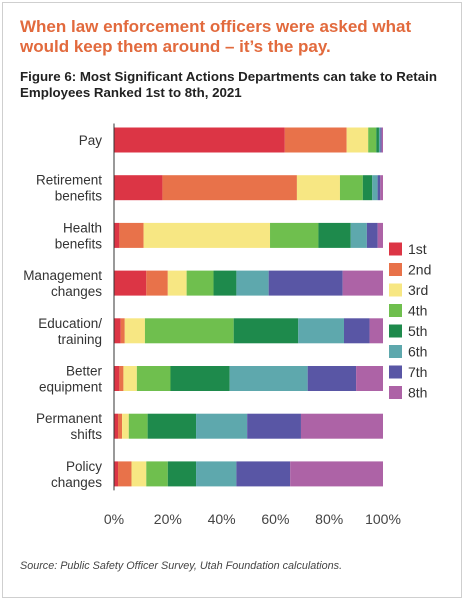 The height and width of the screenshot is (602, 466). Describe the element at coordinates (383, 519) in the screenshot. I see `x-tick-label: 100%` at that location.